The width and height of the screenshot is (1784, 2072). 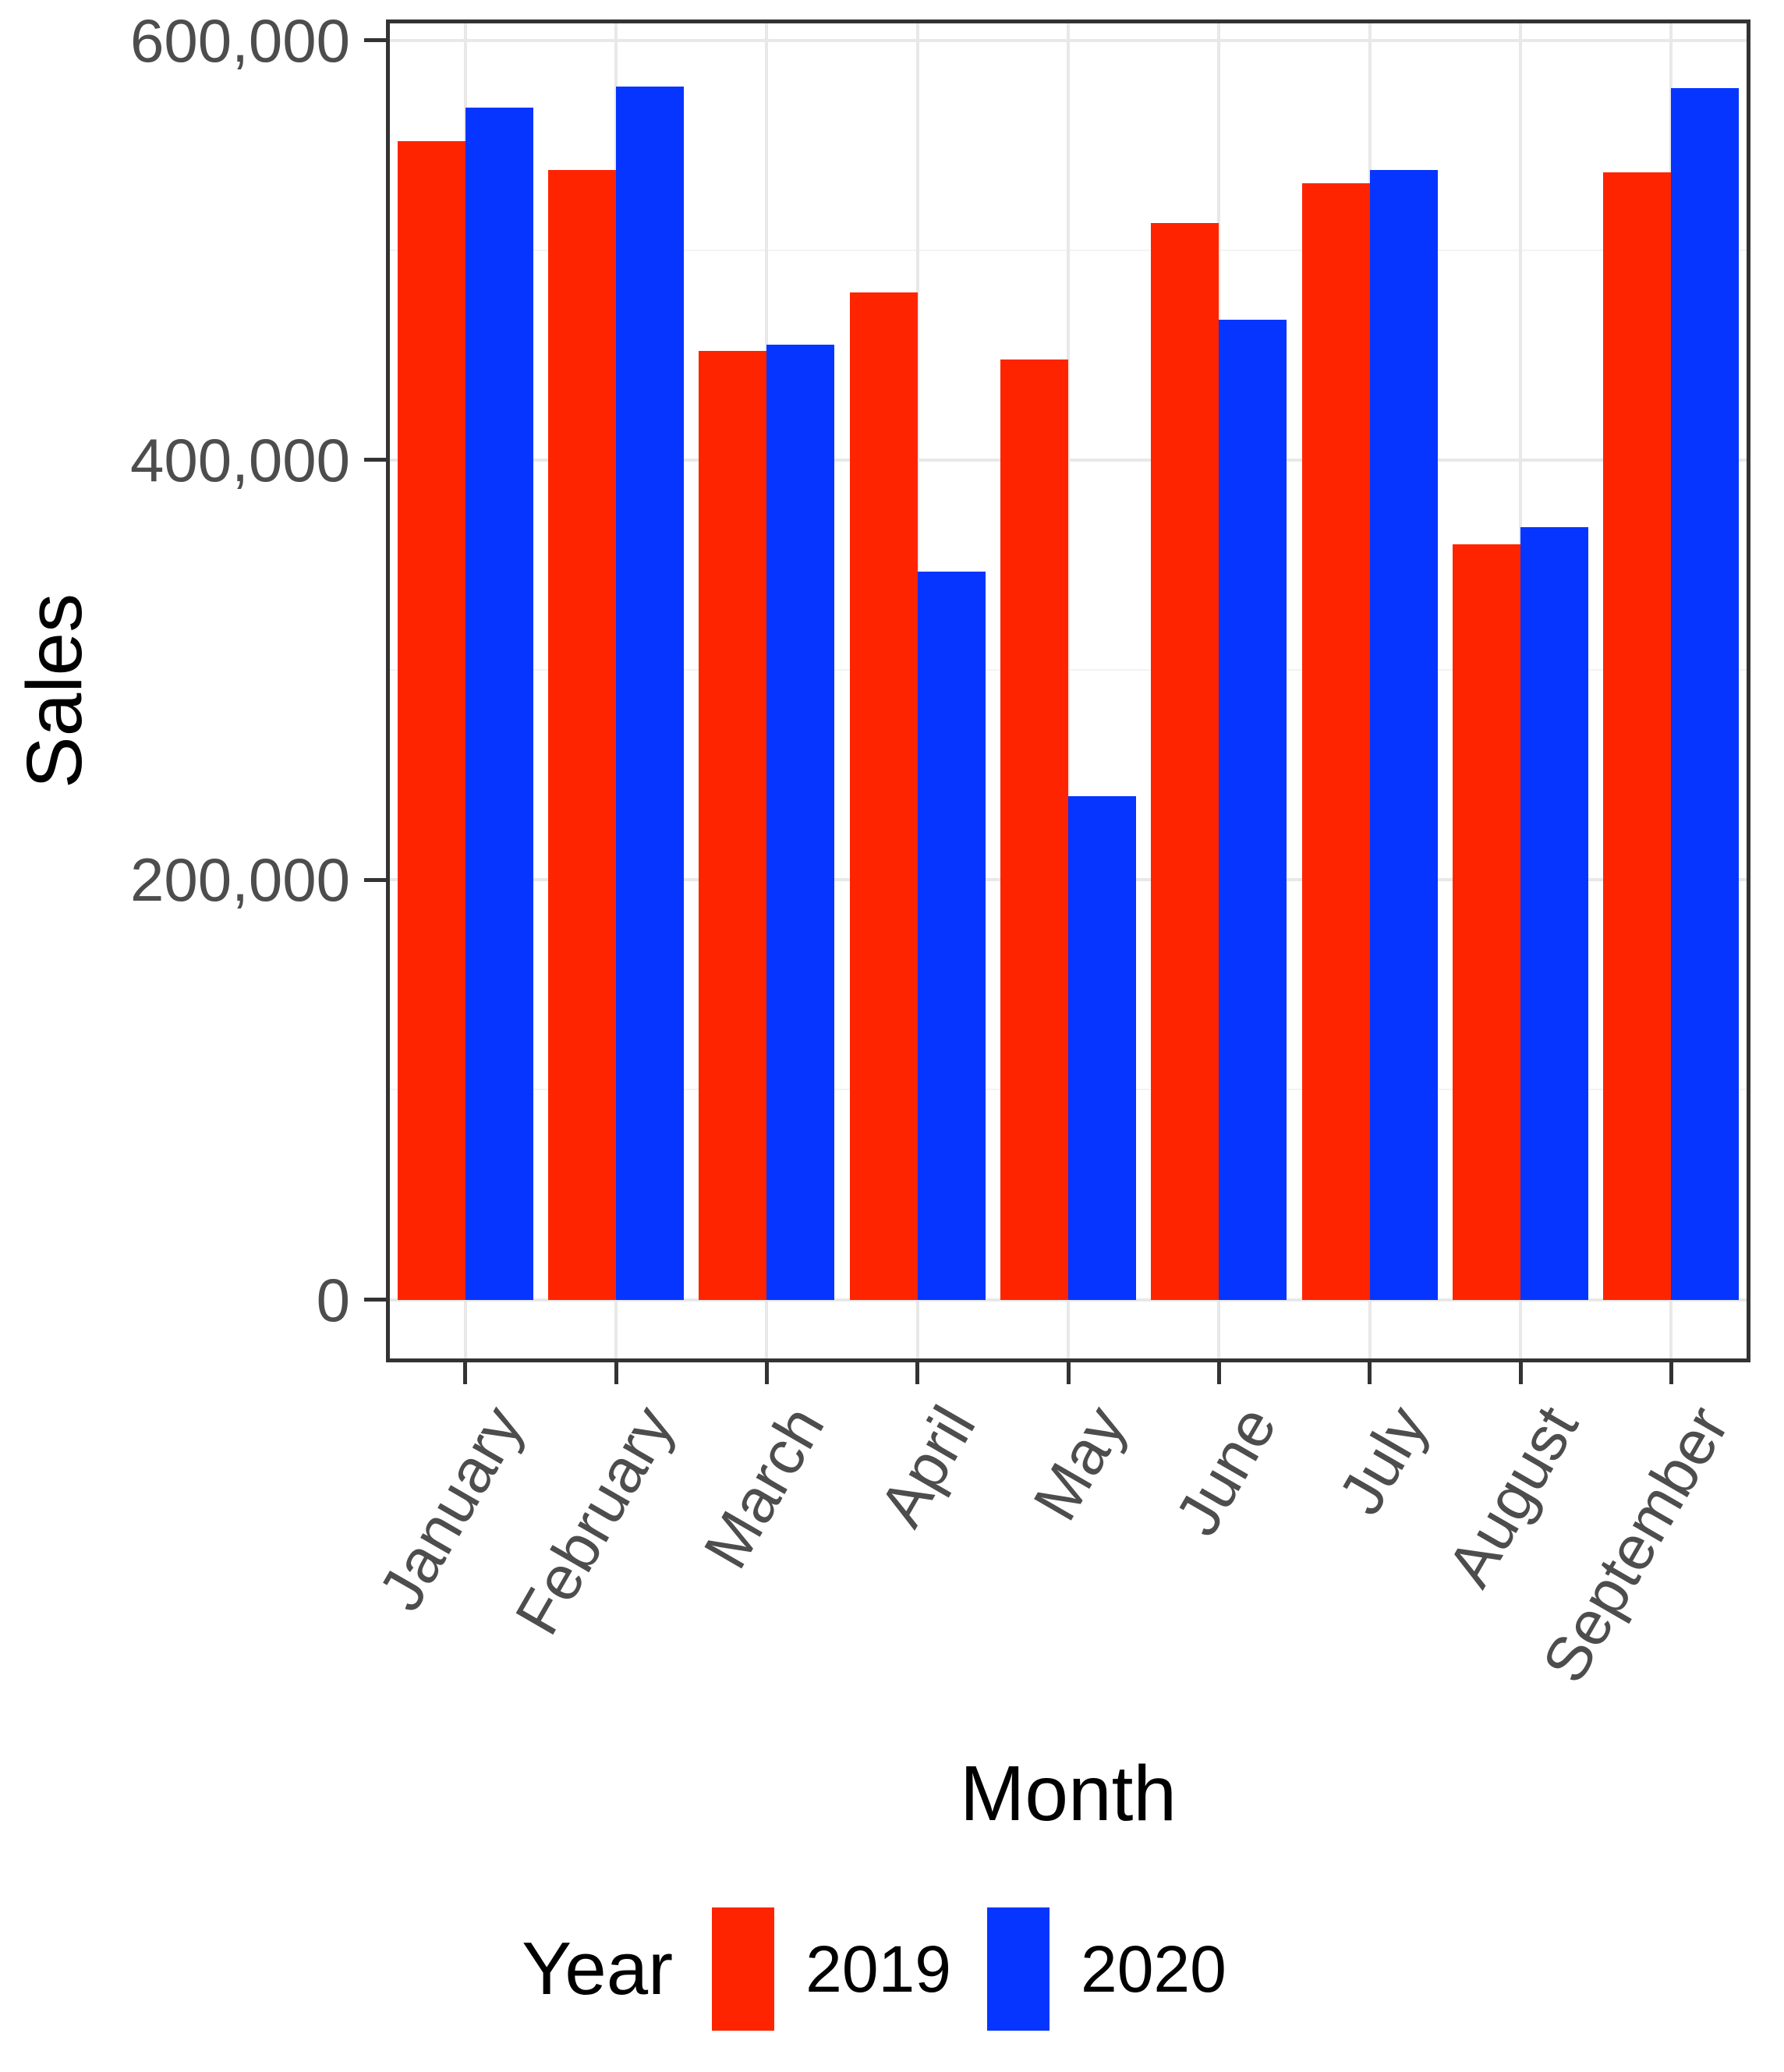 What do you see at coordinates (1102, 1047) in the screenshot?
I see `bar-may-2020` at bounding box center [1102, 1047].